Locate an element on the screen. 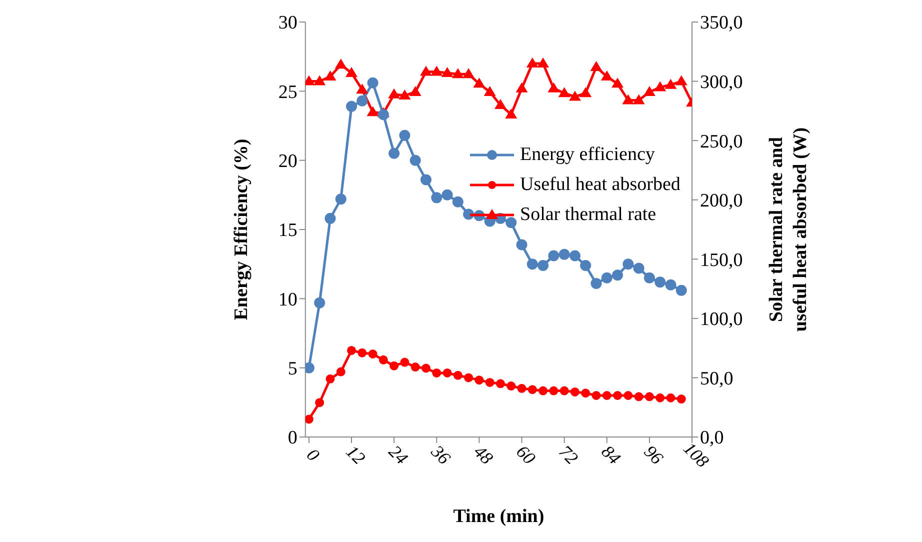 The width and height of the screenshot is (922, 542). y2-tick-label: 350,0 is located at coordinates (721, 23).